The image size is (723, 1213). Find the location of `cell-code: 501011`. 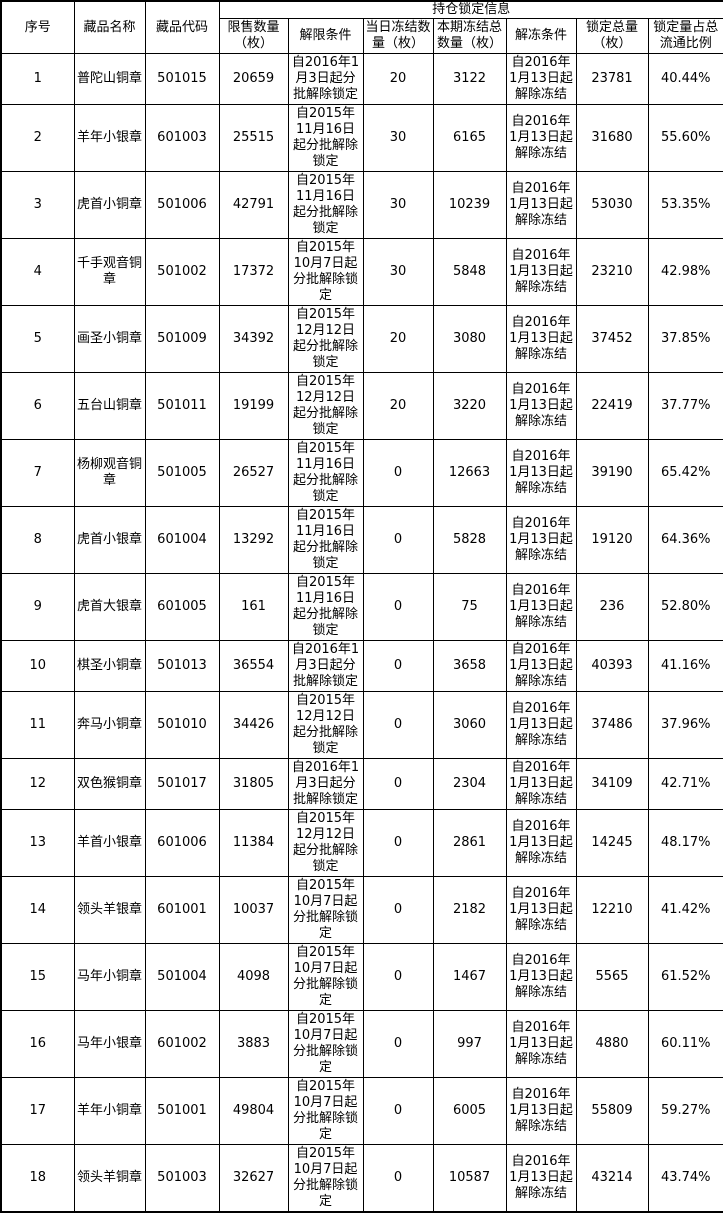

cell-code: 501011 is located at coordinates (182, 405).